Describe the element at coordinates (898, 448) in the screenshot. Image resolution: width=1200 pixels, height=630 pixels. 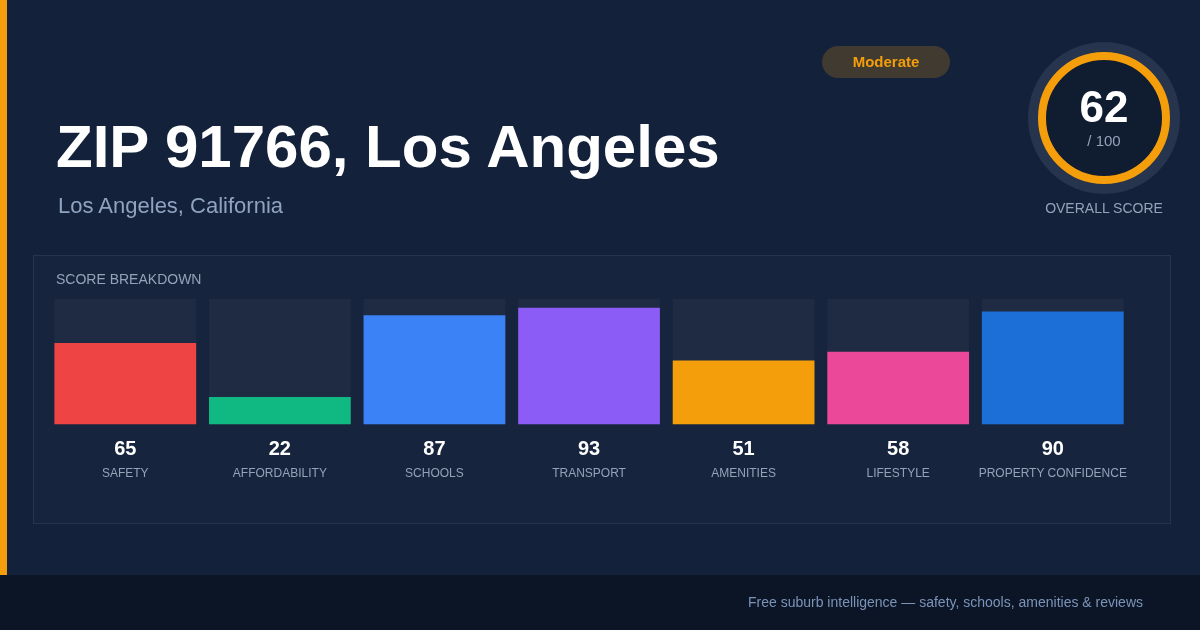
I see `data-label: 58` at that location.